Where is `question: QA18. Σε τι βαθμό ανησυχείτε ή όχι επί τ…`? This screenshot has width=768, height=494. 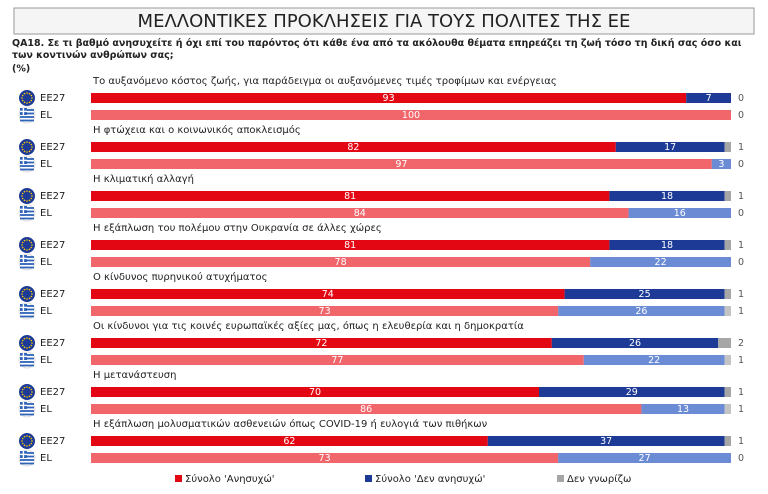
question: QA18. Σε τι βαθμό ανησυχείτε ή όχι επί τ… is located at coordinates (377, 49).